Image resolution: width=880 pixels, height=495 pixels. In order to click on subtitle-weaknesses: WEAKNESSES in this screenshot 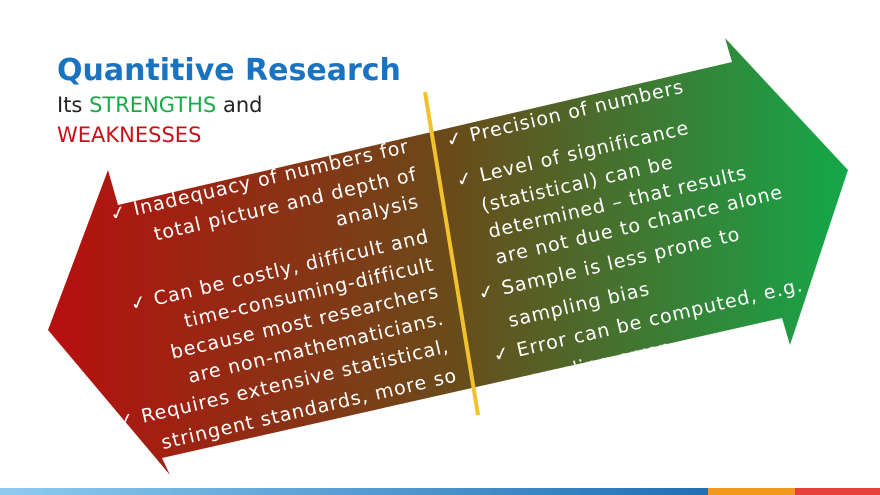, I will do `click(129, 135)`.